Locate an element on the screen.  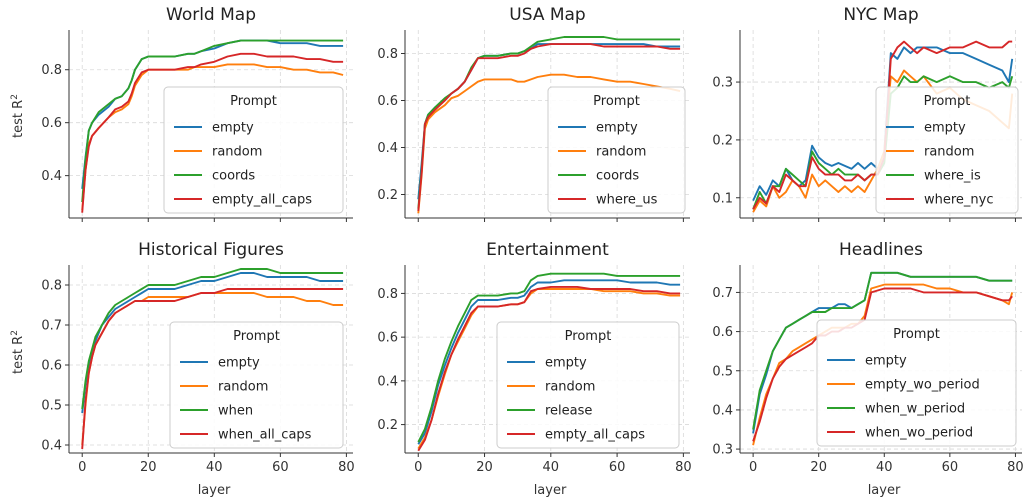
series-line-random is located at coordinates (549, 143).